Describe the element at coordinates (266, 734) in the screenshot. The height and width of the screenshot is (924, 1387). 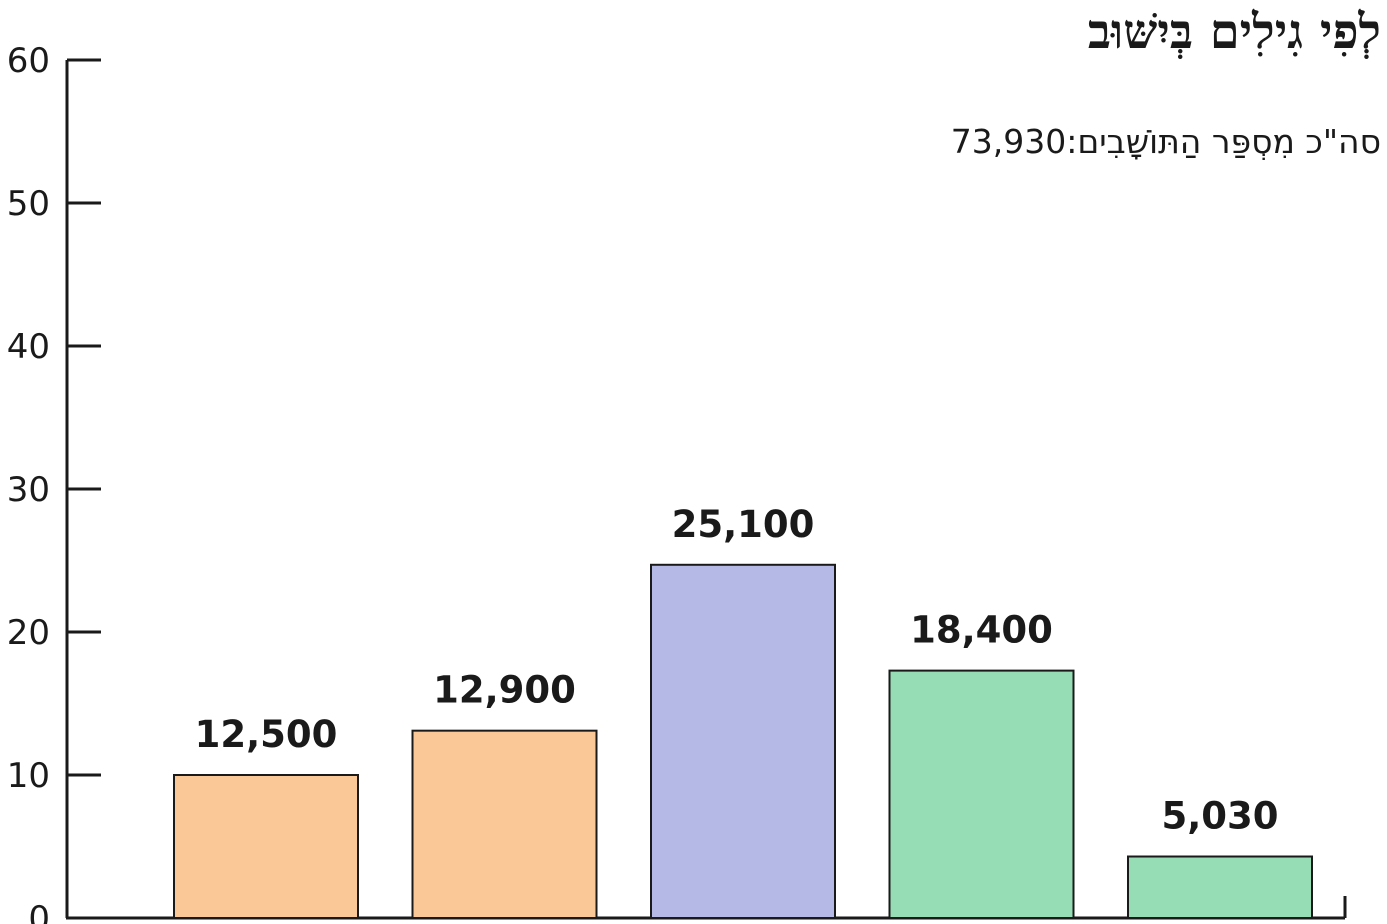
I see `bar-value-label: 12,500` at that location.